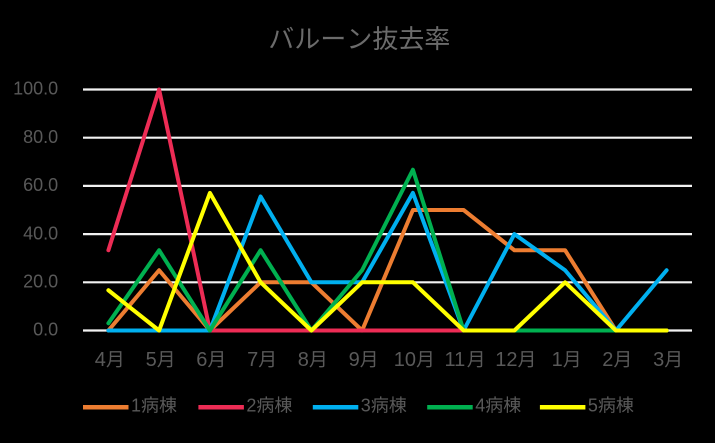 This screenshot has height=443, width=715. What do you see at coordinates (40, 233) in the screenshot?
I see `svg-text: 40.0` at bounding box center [40, 233].